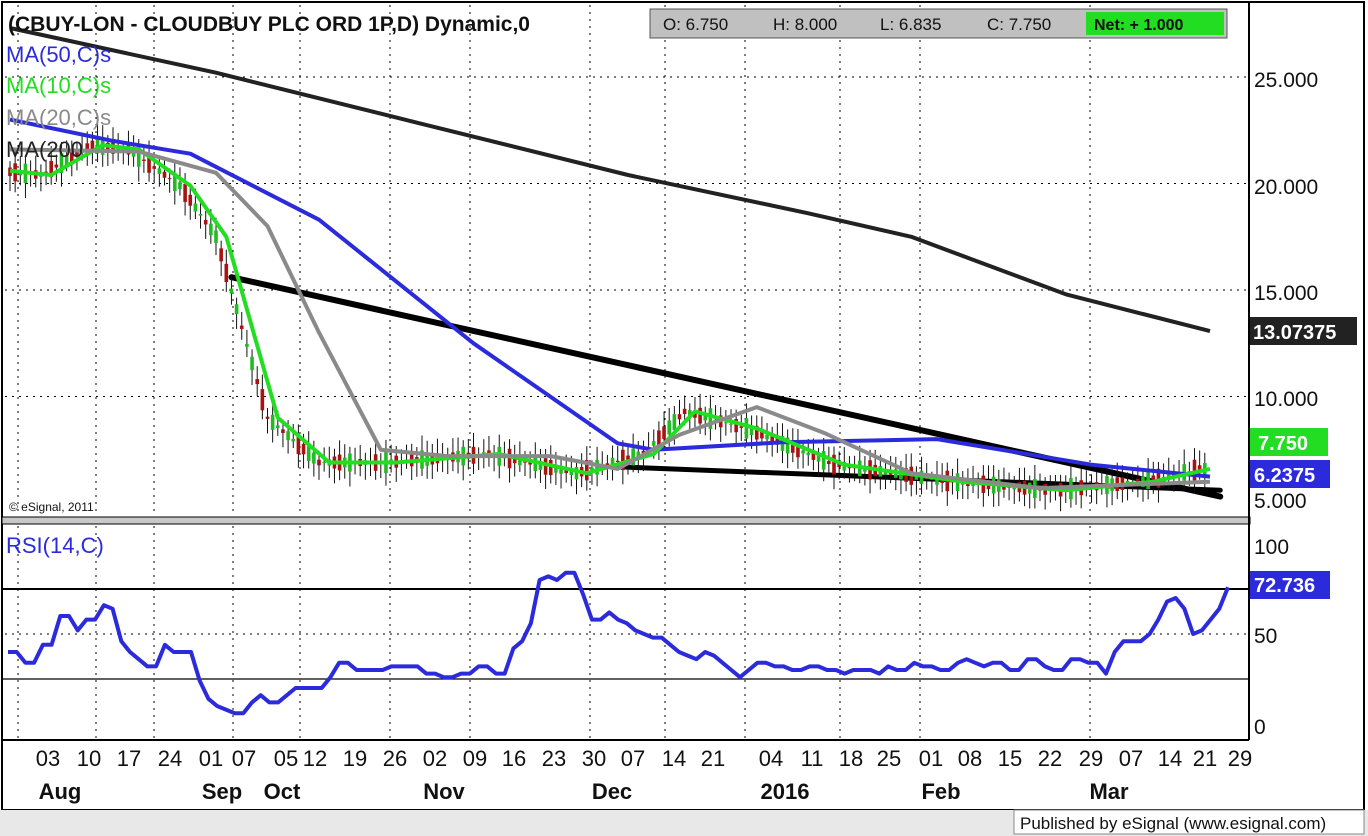 The height and width of the screenshot is (836, 1368). Describe the element at coordinates (89, 758) in the screenshot. I see `x-tick-day-1: 10` at that location.